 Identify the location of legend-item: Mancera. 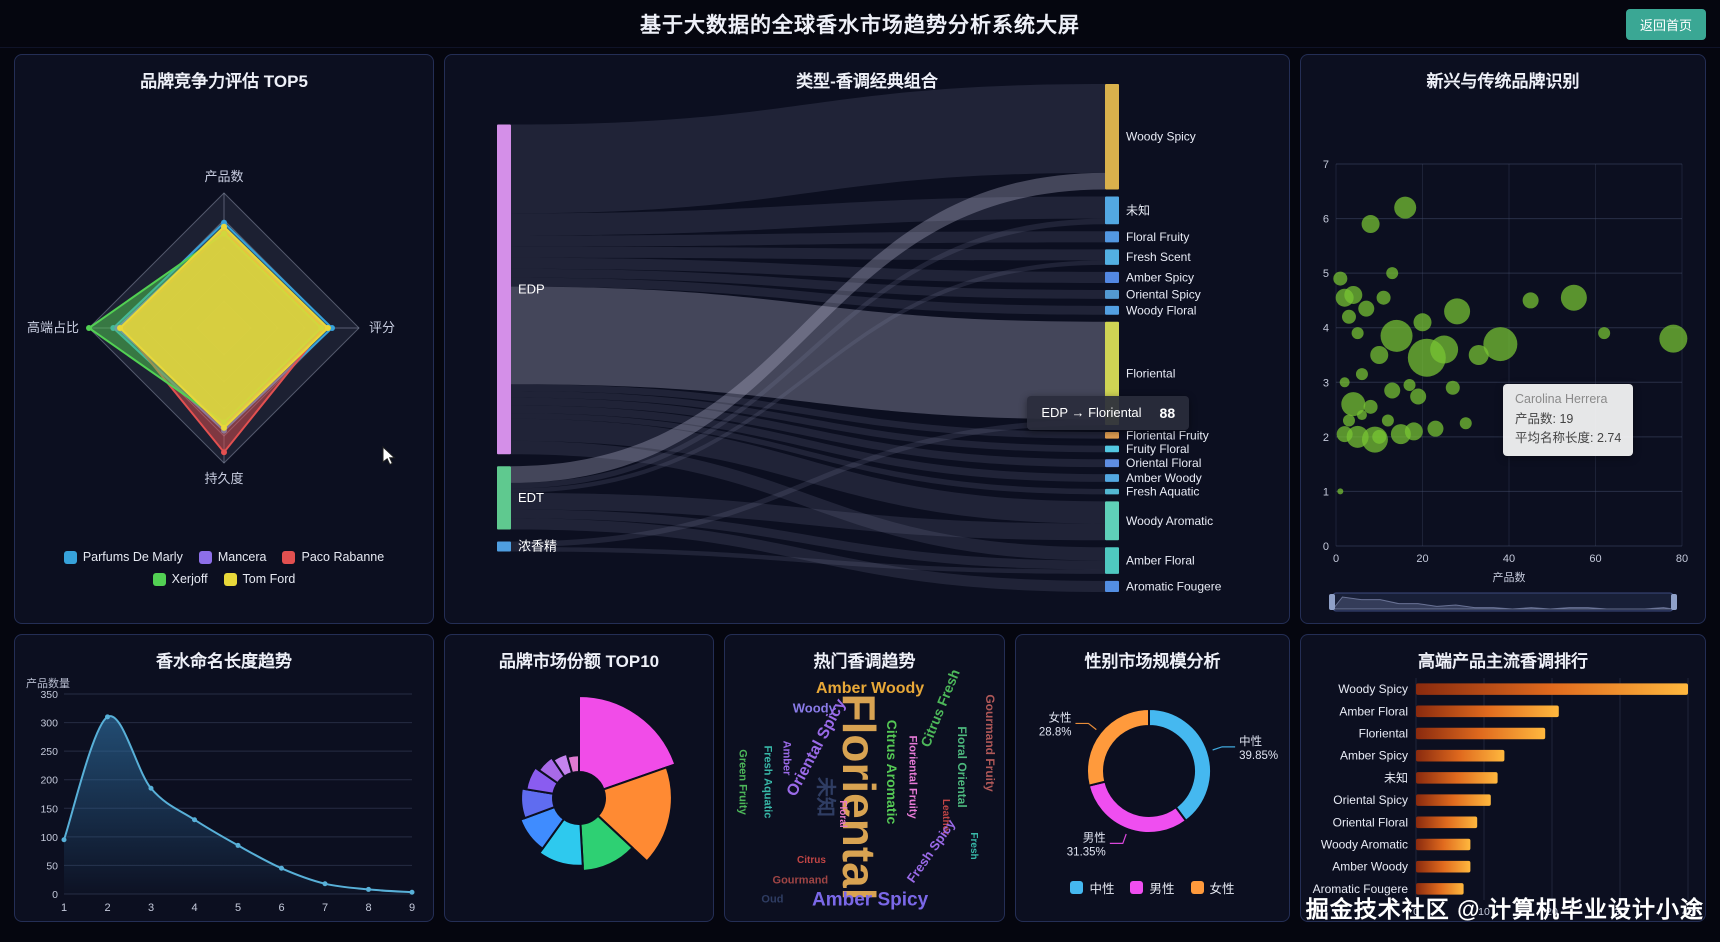
(232, 557).